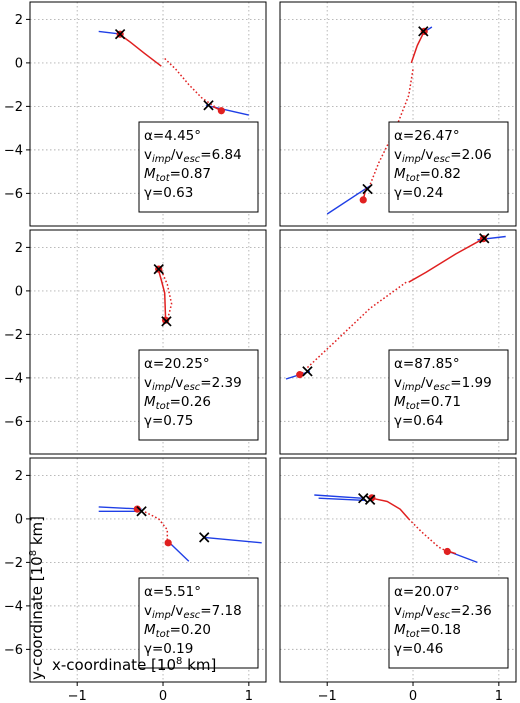 The image size is (520, 703). I want to click on annotation-gamma: γ=0.24, so click(418, 193).